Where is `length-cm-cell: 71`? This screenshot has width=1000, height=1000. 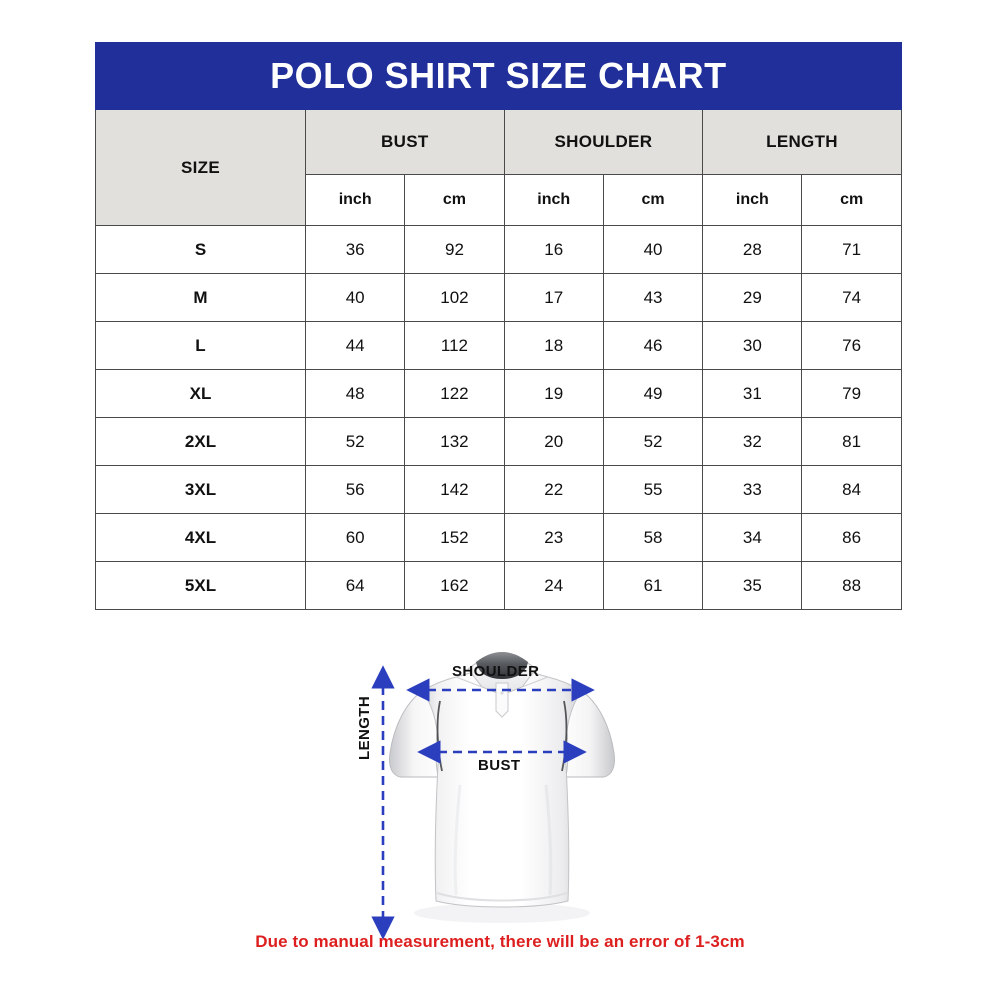 length-cm-cell: 71 is located at coordinates (851, 249).